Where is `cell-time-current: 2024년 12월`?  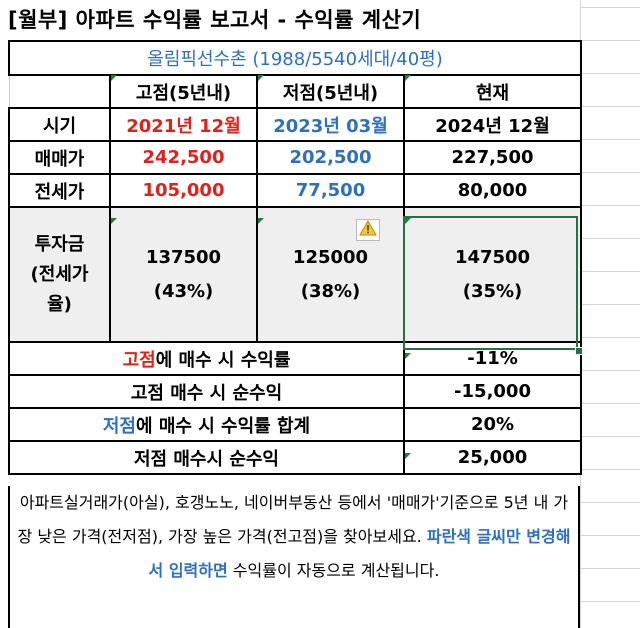
cell-time-current: 2024년 12월 is located at coordinates (492, 124).